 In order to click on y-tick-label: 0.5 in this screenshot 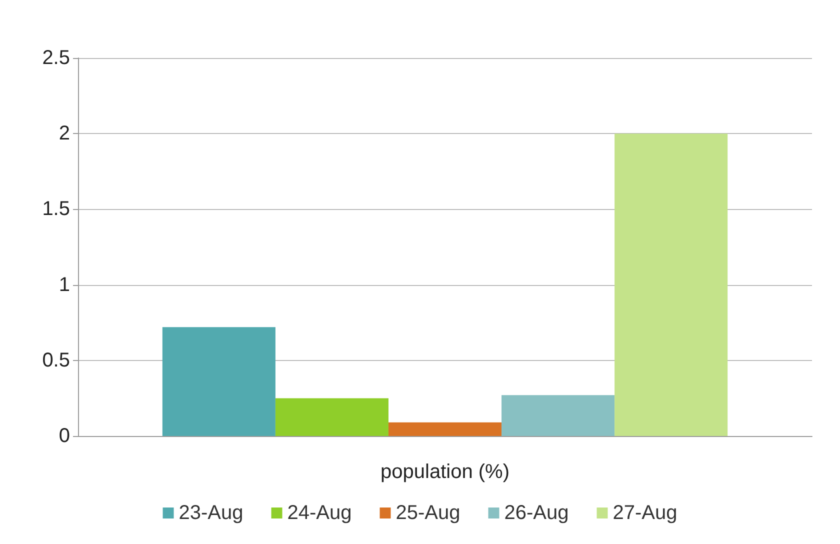, I will do `click(56, 360)`.